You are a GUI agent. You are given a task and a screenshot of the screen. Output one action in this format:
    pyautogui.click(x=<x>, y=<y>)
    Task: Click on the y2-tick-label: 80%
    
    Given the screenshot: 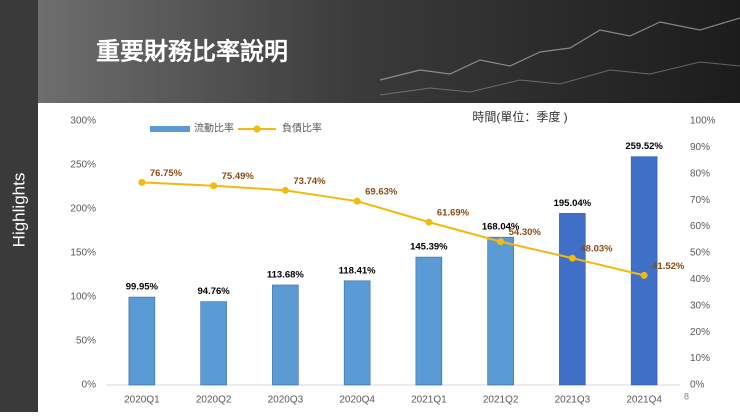 What is the action you would take?
    pyautogui.click(x=700, y=173)
    